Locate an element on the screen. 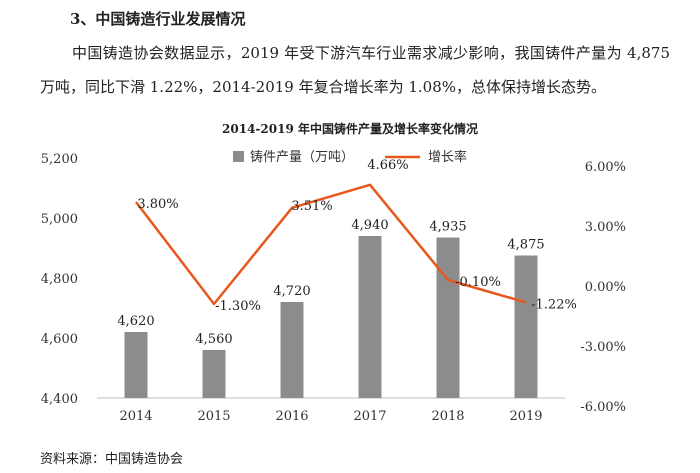  growth-label: 4.66% is located at coordinates (387, 165).